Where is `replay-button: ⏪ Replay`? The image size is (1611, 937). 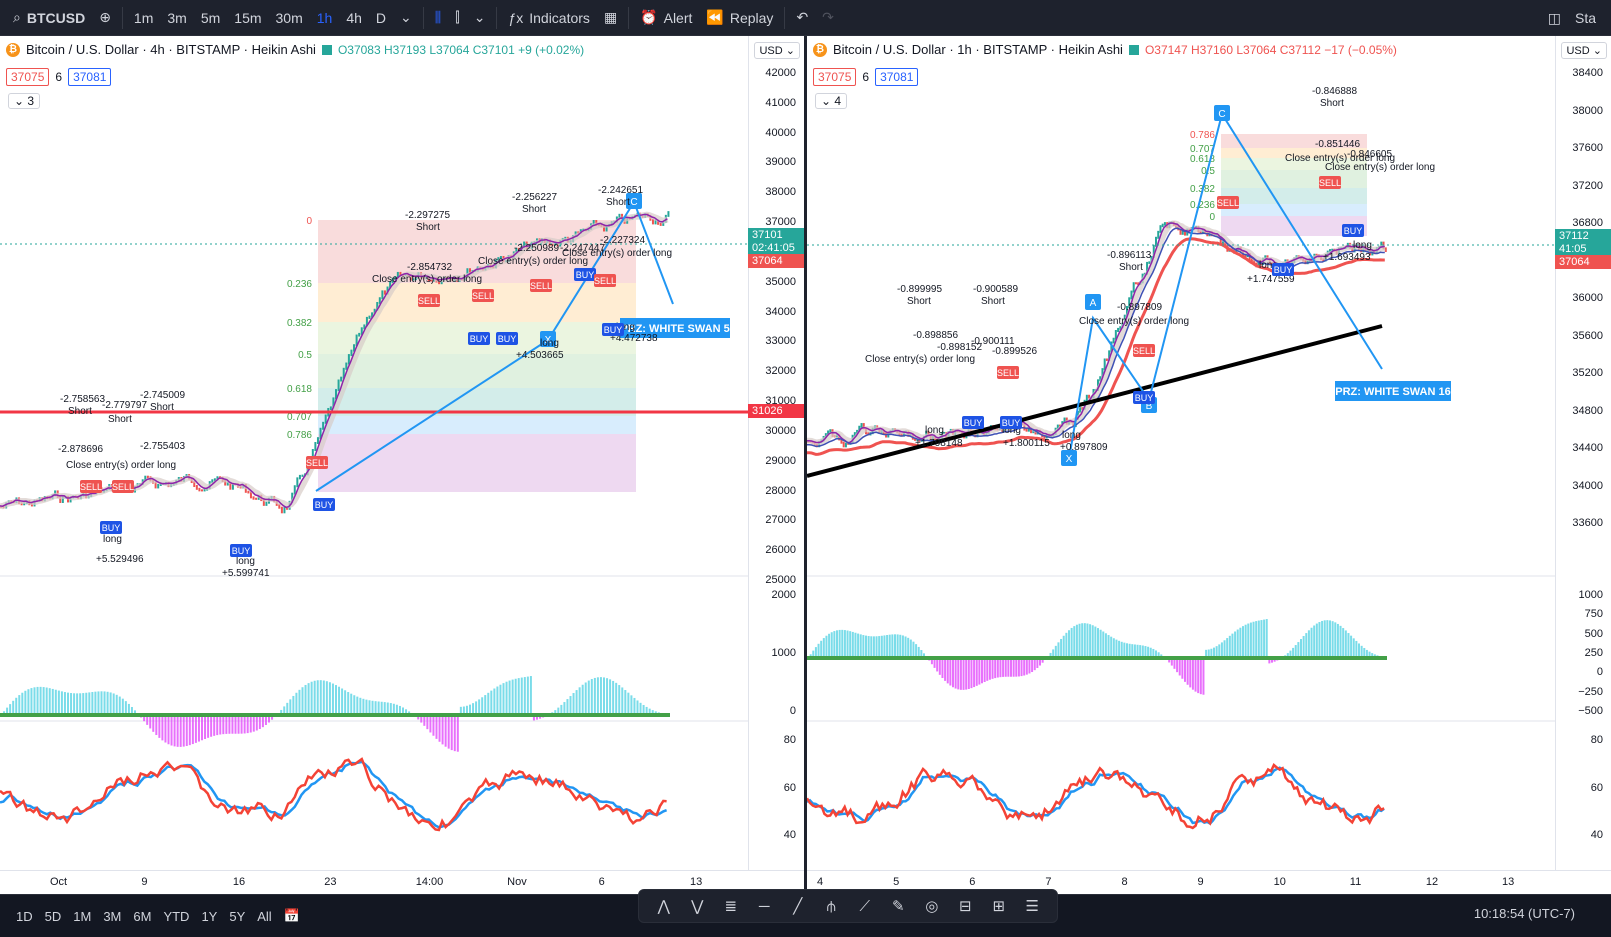 replay-button: ⏪ Replay is located at coordinates (739, 18).